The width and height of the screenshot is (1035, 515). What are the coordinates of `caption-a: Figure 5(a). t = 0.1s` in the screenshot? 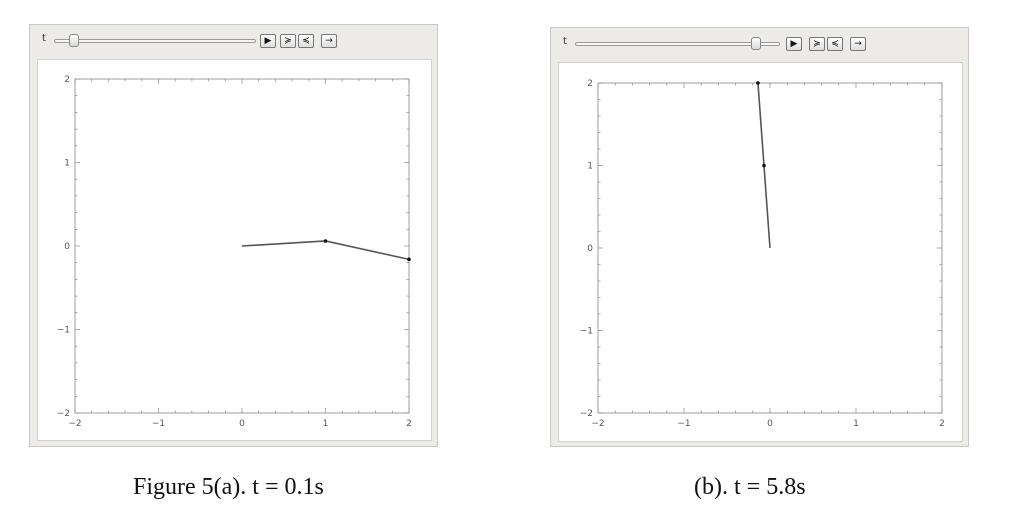 It's located at (228, 487).